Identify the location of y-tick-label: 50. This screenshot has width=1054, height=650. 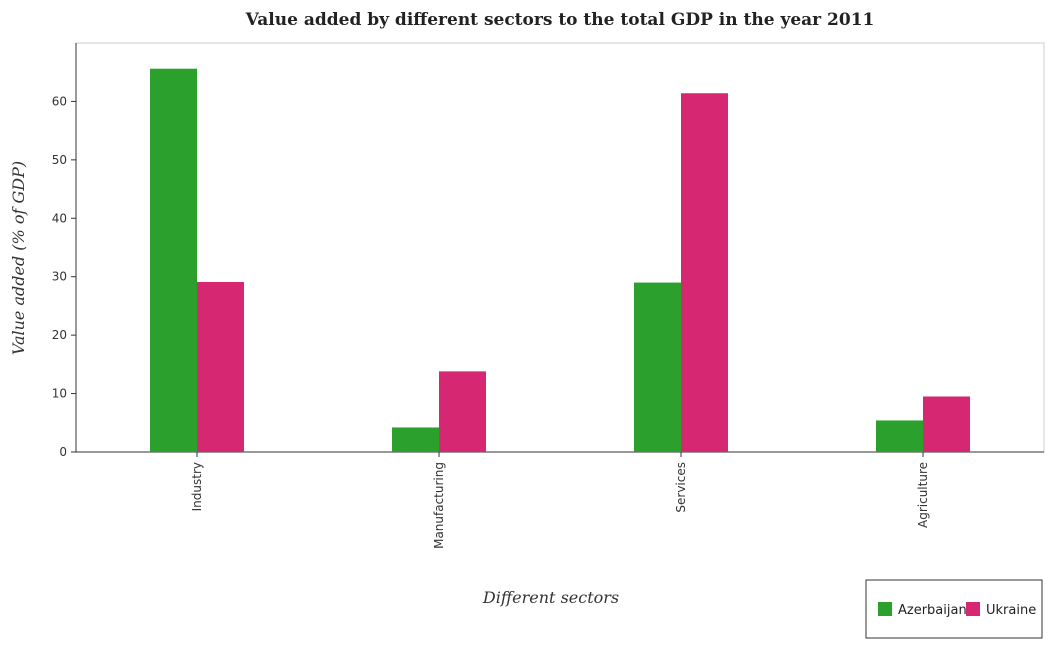
(59, 160).